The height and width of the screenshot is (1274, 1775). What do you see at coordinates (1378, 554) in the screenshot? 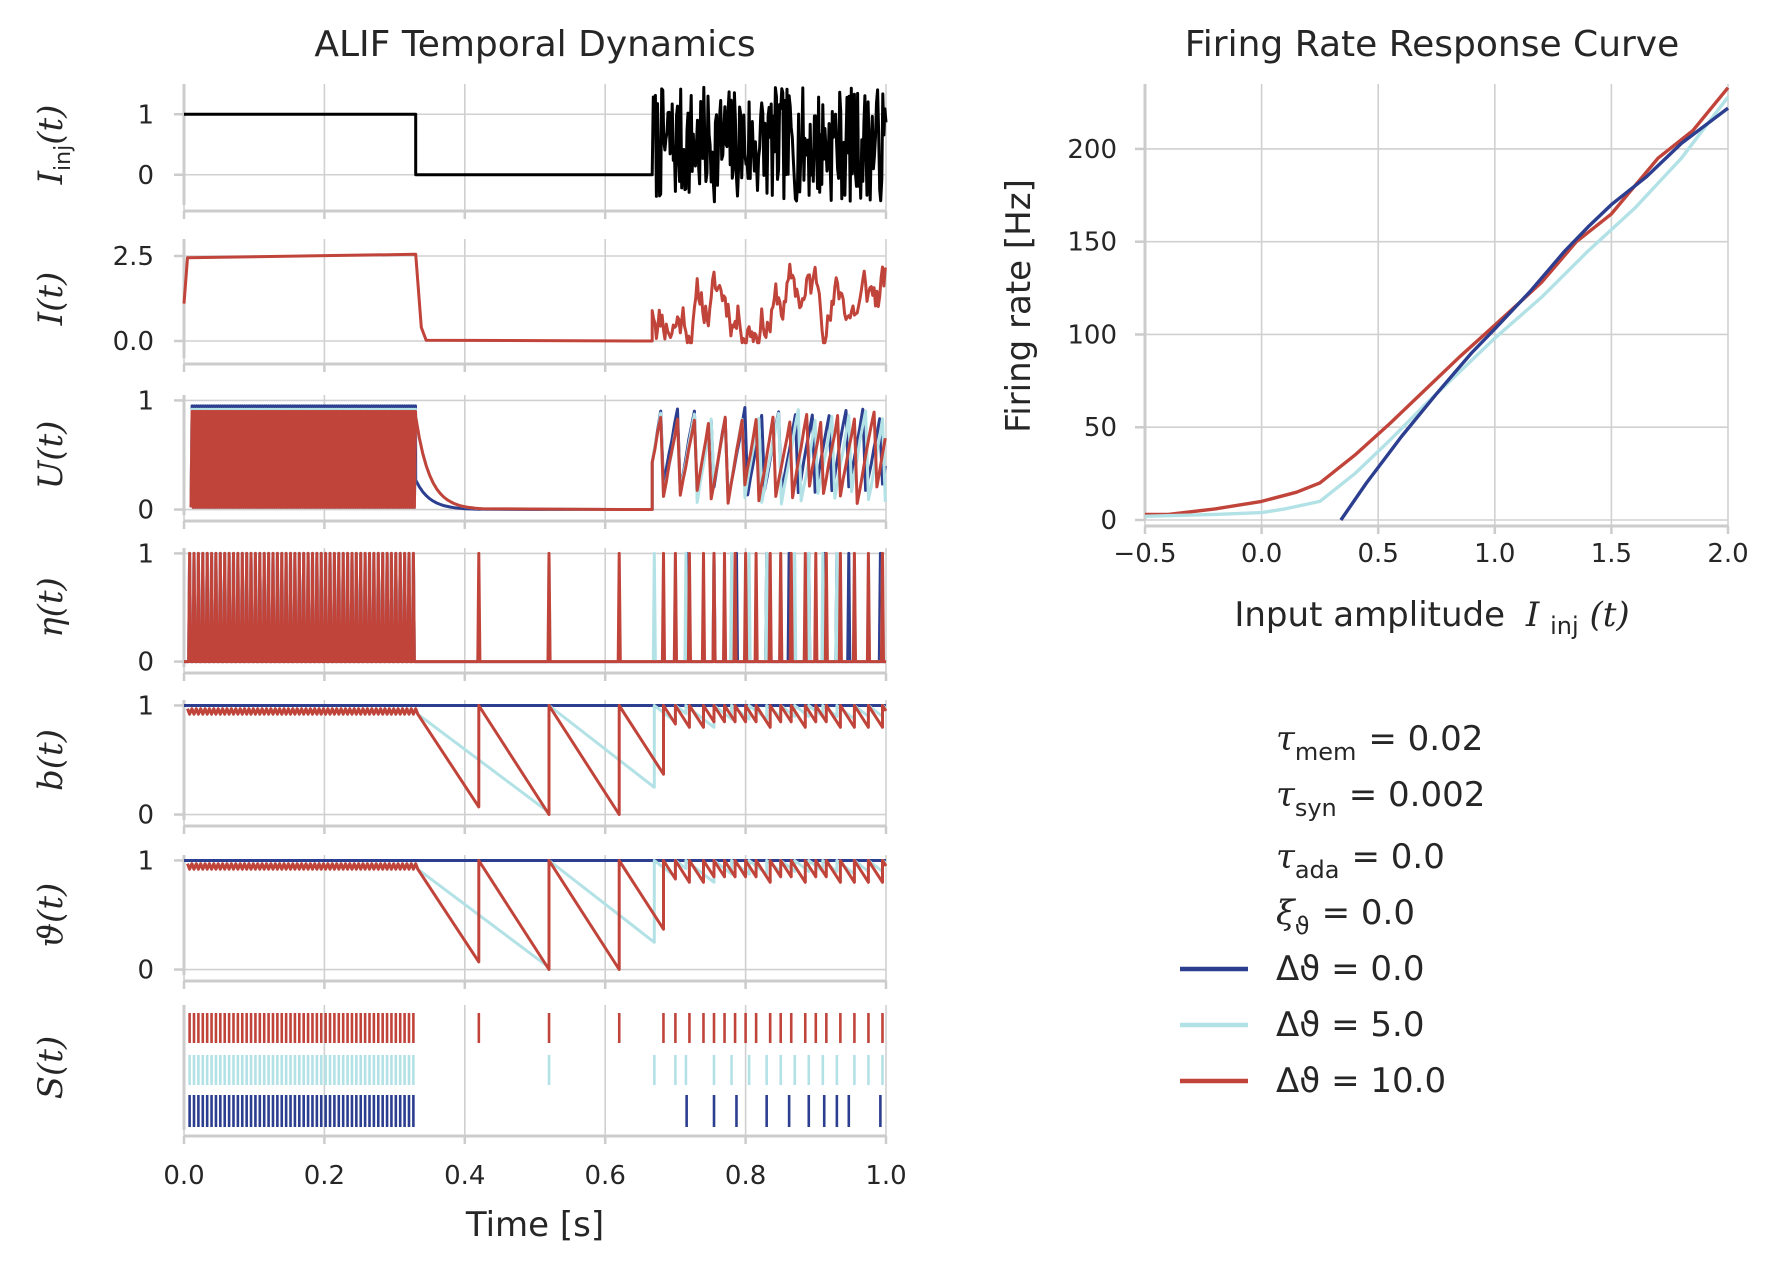
I see `right-xtick-label: 0.5` at bounding box center [1378, 554].